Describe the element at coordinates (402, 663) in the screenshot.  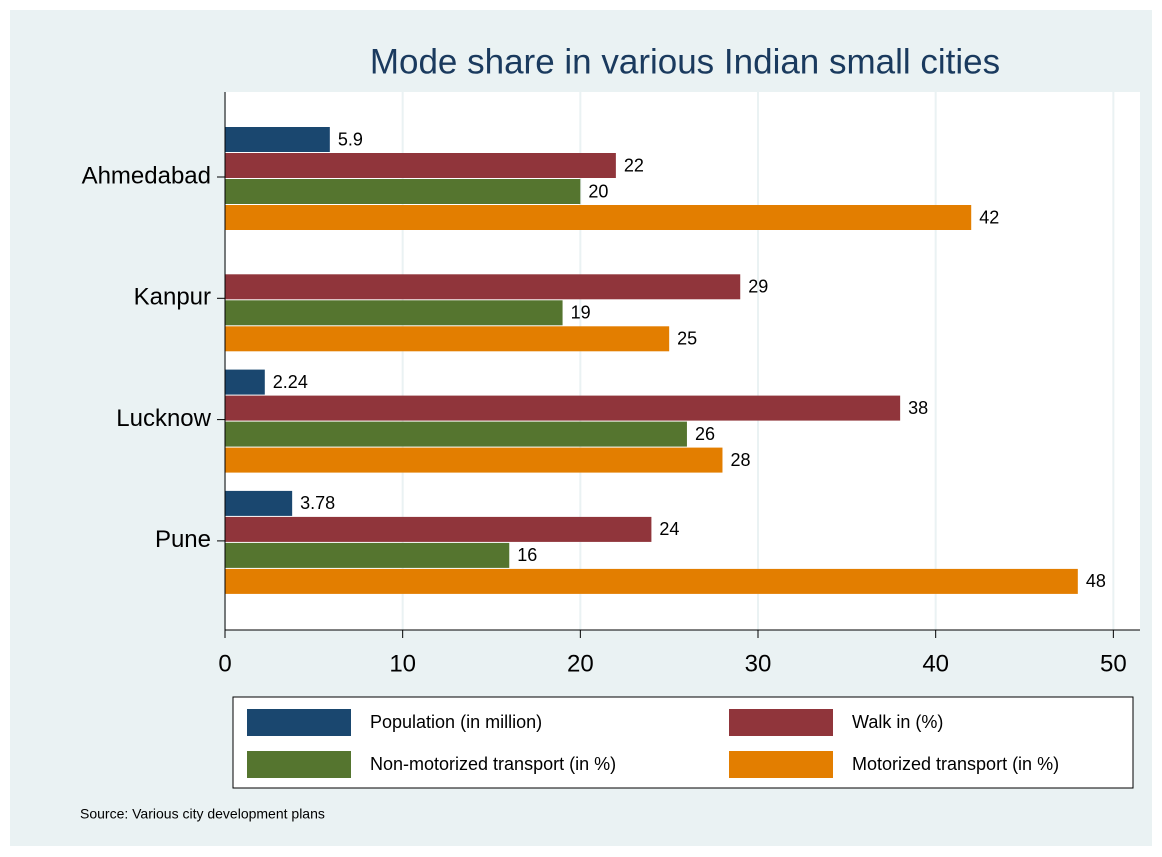
I see `x-tick-label: 10` at that location.